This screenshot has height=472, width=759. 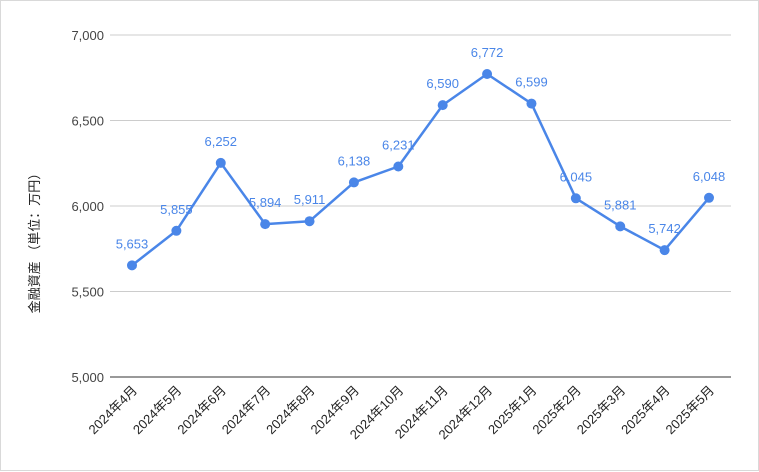 What do you see at coordinates (531, 82) in the screenshot?
I see `data-label: 6,599` at bounding box center [531, 82].